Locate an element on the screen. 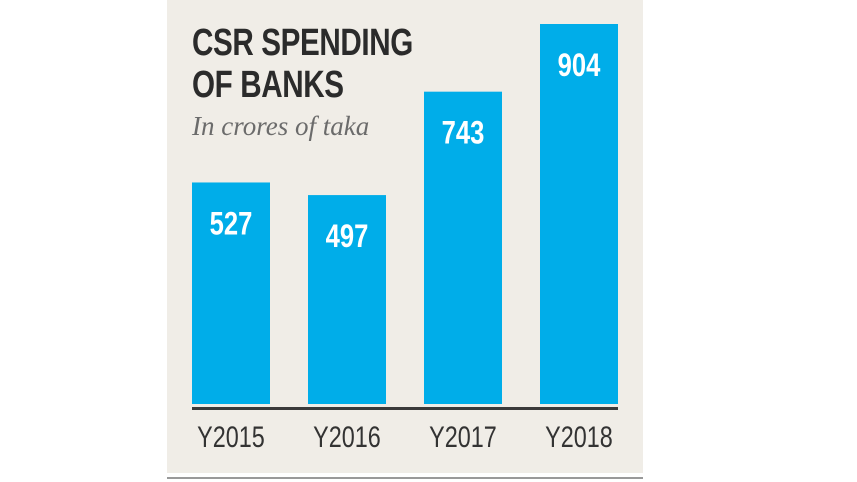 The image size is (857, 482). bar-value-label: 904 is located at coordinates (579, 65).